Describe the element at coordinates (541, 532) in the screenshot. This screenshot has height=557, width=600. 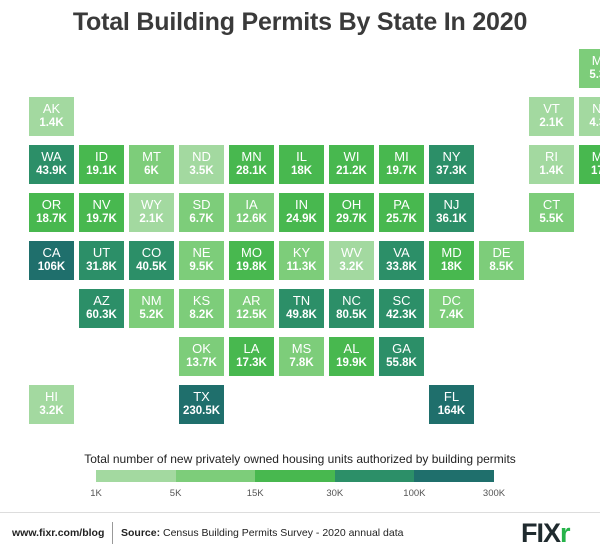
I see `logo-text: FIX` at that location.